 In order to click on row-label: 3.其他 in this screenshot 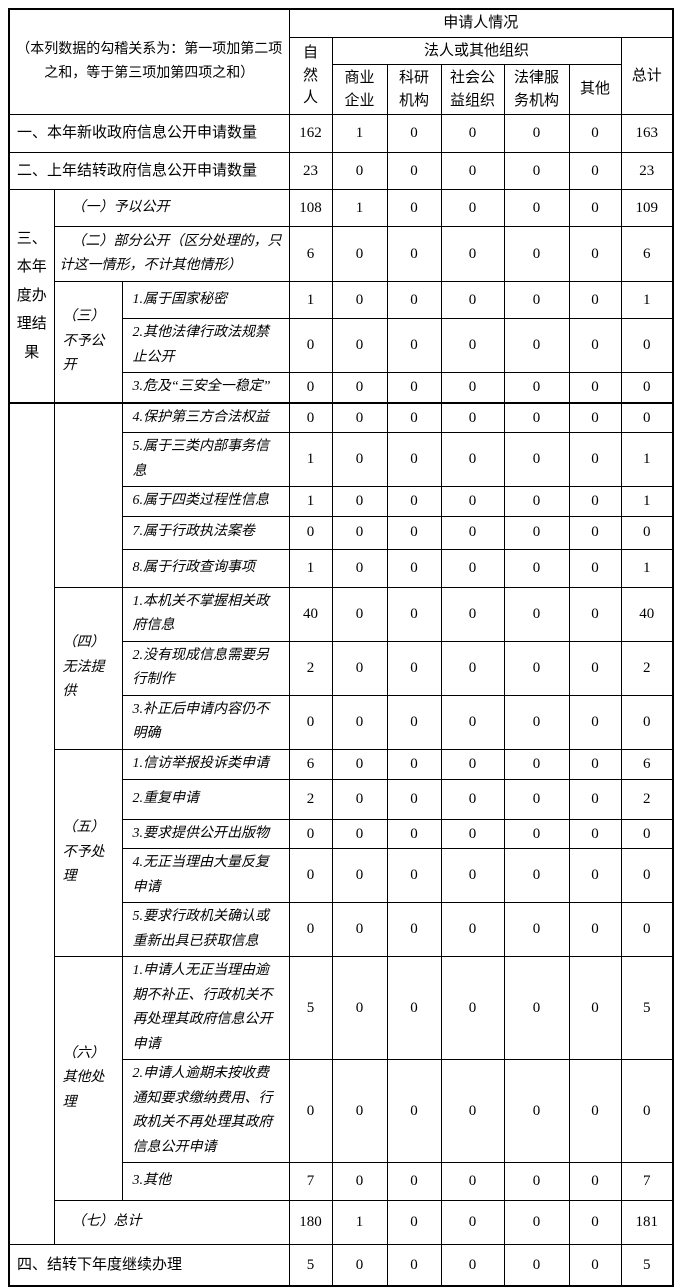, I will do `click(205, 1181)`.